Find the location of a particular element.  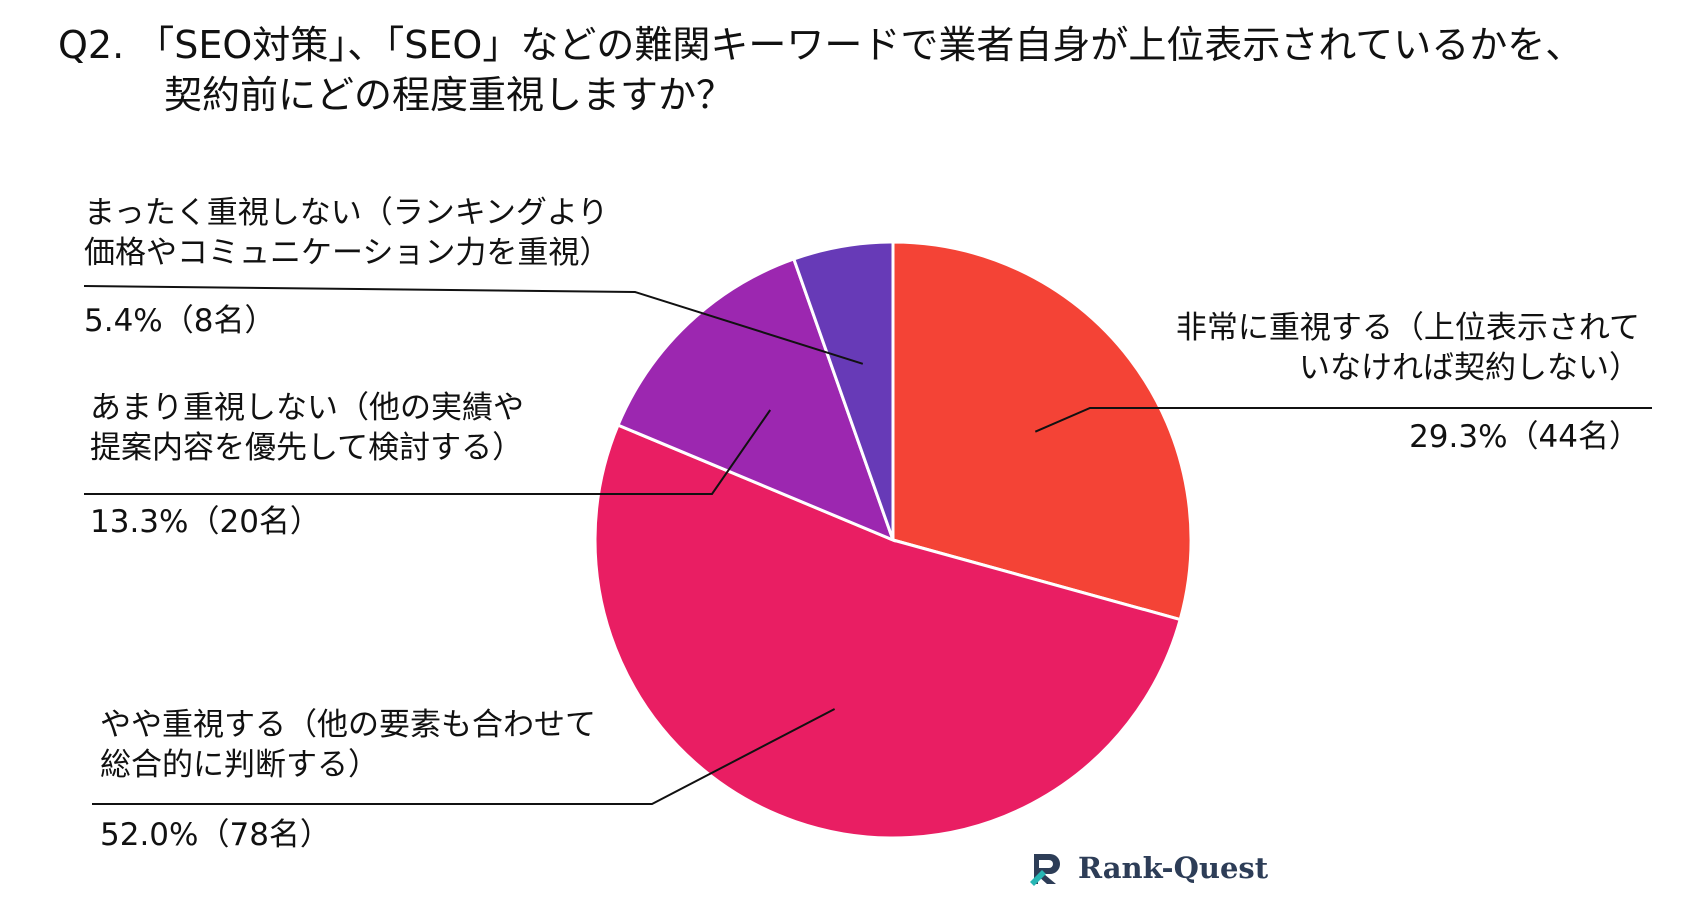

slice-value-notmuch: 13.3%（20名） is located at coordinates (205, 522).